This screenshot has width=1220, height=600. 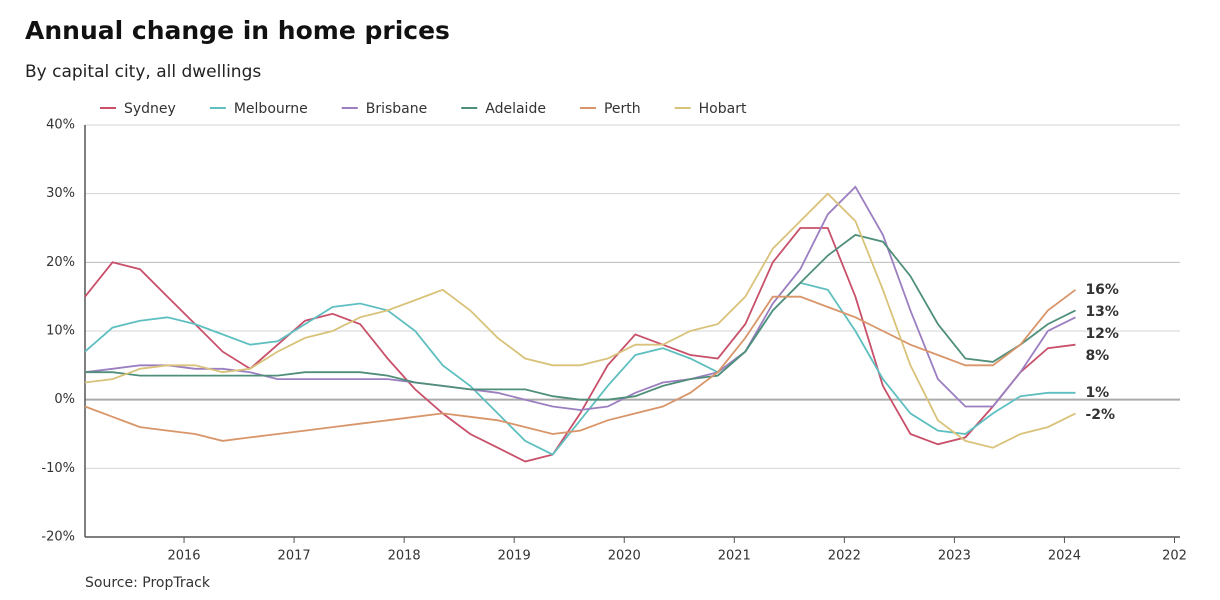 What do you see at coordinates (844, 556) in the screenshot?
I see `x-tick-label: 2022` at bounding box center [844, 556].